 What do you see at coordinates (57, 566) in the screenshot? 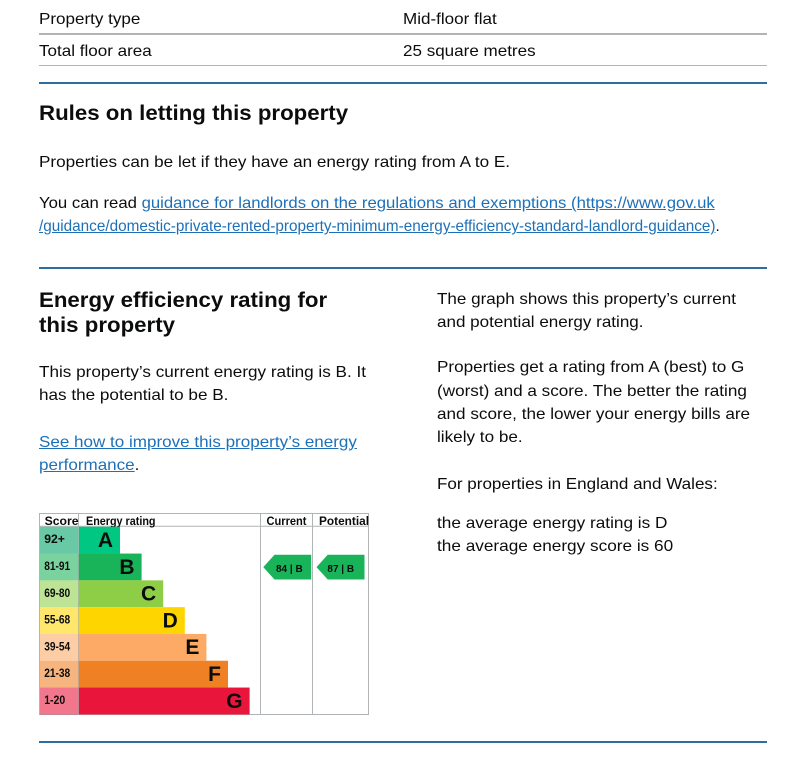
I see `svg-text: 81-91` at bounding box center [57, 566].